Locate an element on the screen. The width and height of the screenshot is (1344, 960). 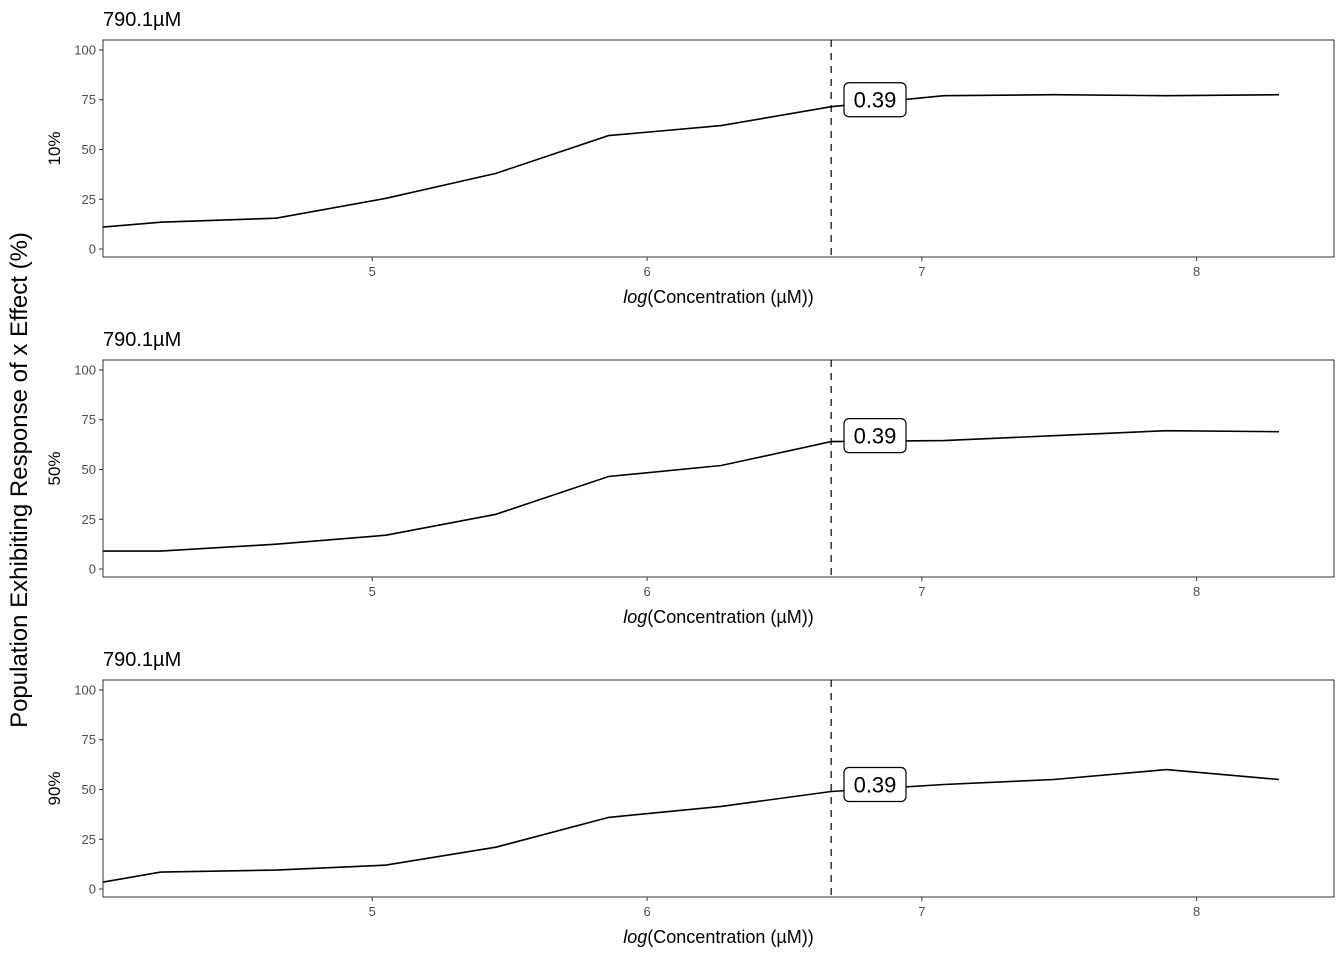
panel-y-label: 90% is located at coordinates (54, 788).